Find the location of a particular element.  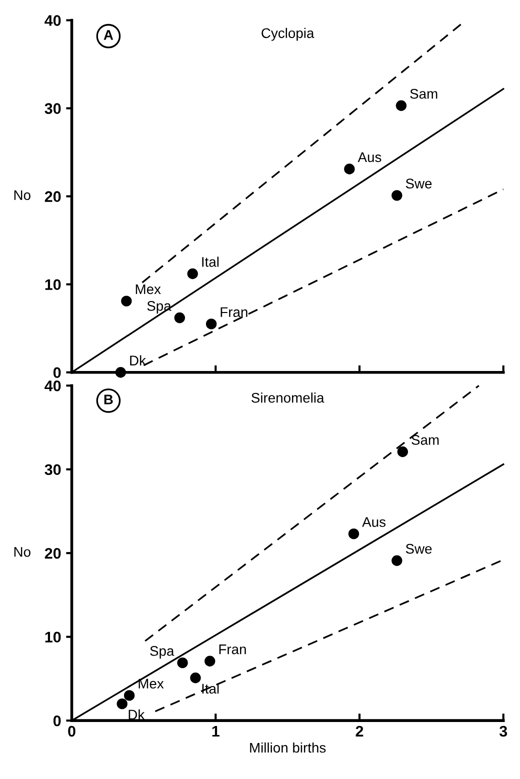

annotation: A is located at coordinates (109, 35).